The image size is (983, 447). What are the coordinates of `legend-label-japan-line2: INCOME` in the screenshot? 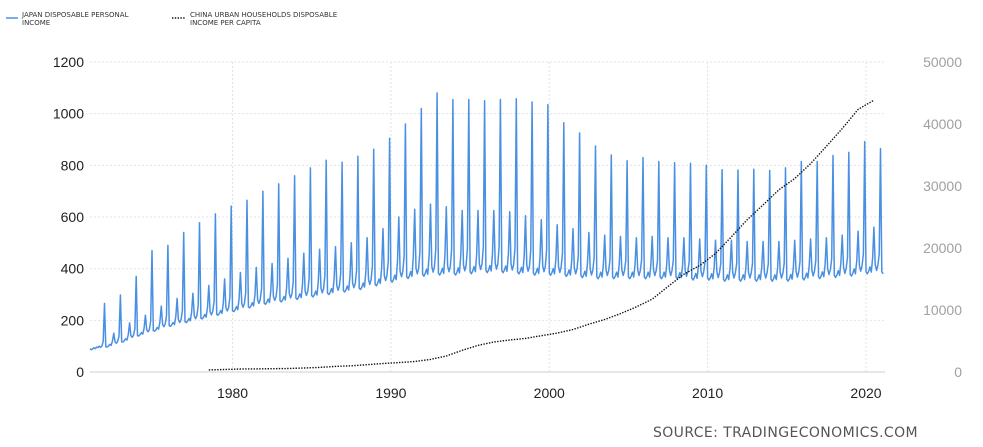 It's located at (36, 23).